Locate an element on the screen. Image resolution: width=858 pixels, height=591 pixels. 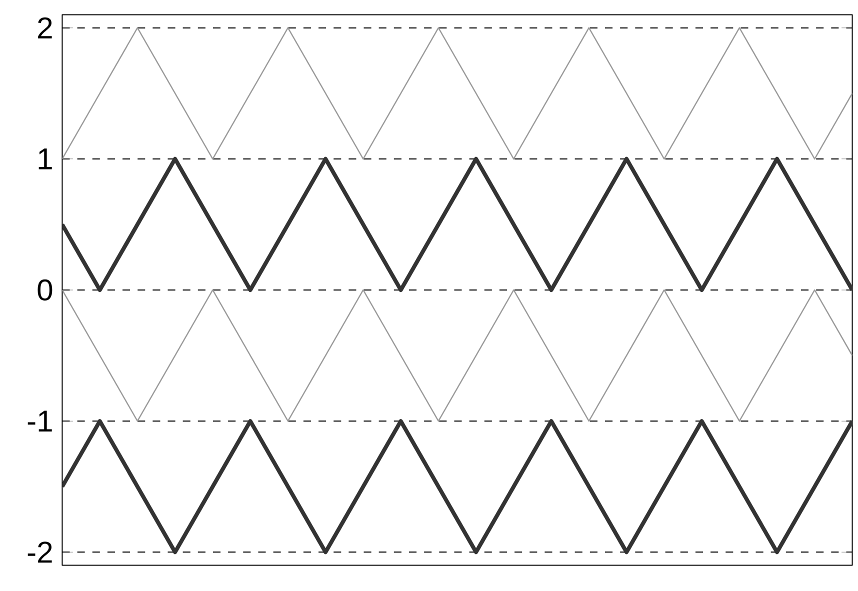
y-tick-label: -2 is located at coordinates (40, 552).